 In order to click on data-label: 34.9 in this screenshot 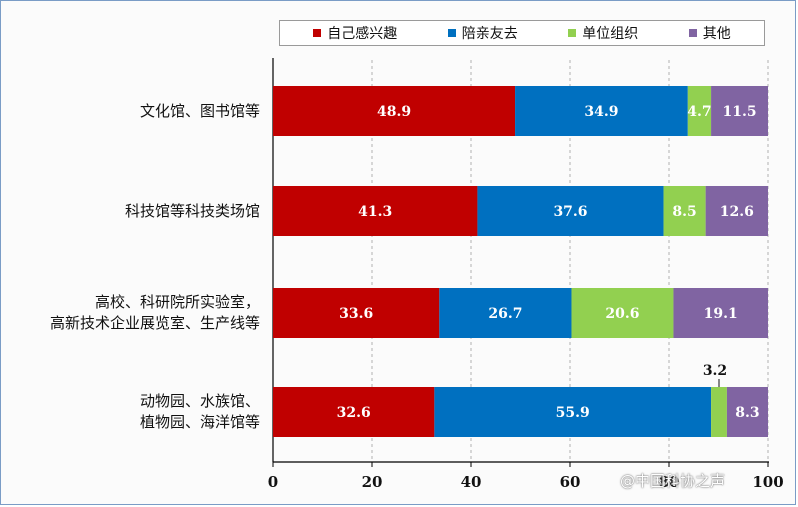, I will do `click(601, 112)`.